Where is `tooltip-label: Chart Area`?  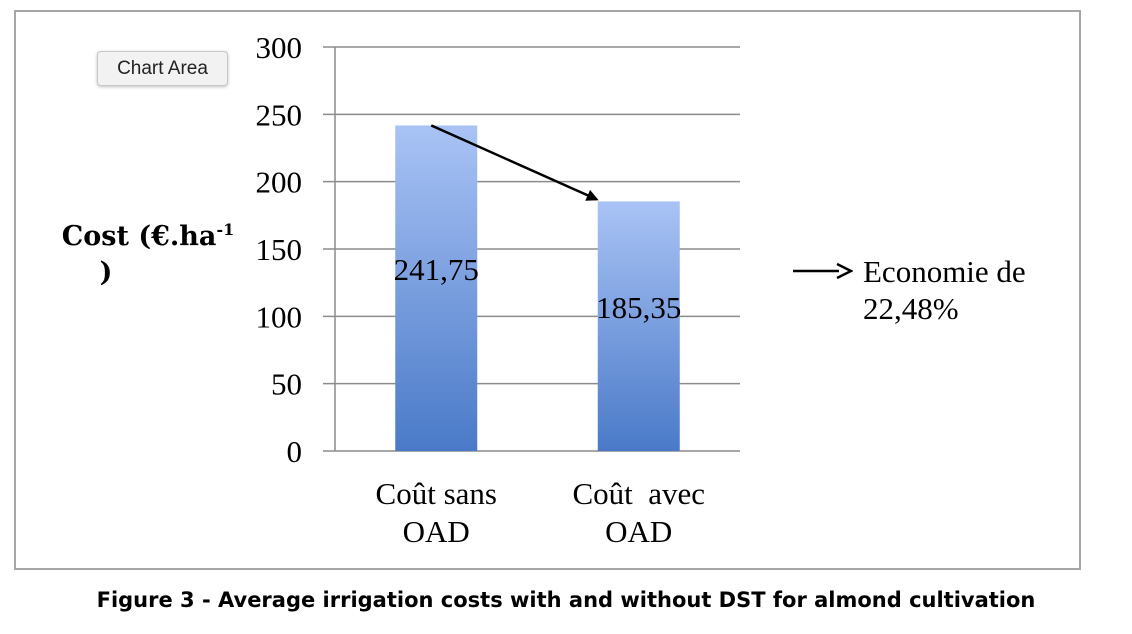
tooltip-label: Chart Area is located at coordinates (162, 68).